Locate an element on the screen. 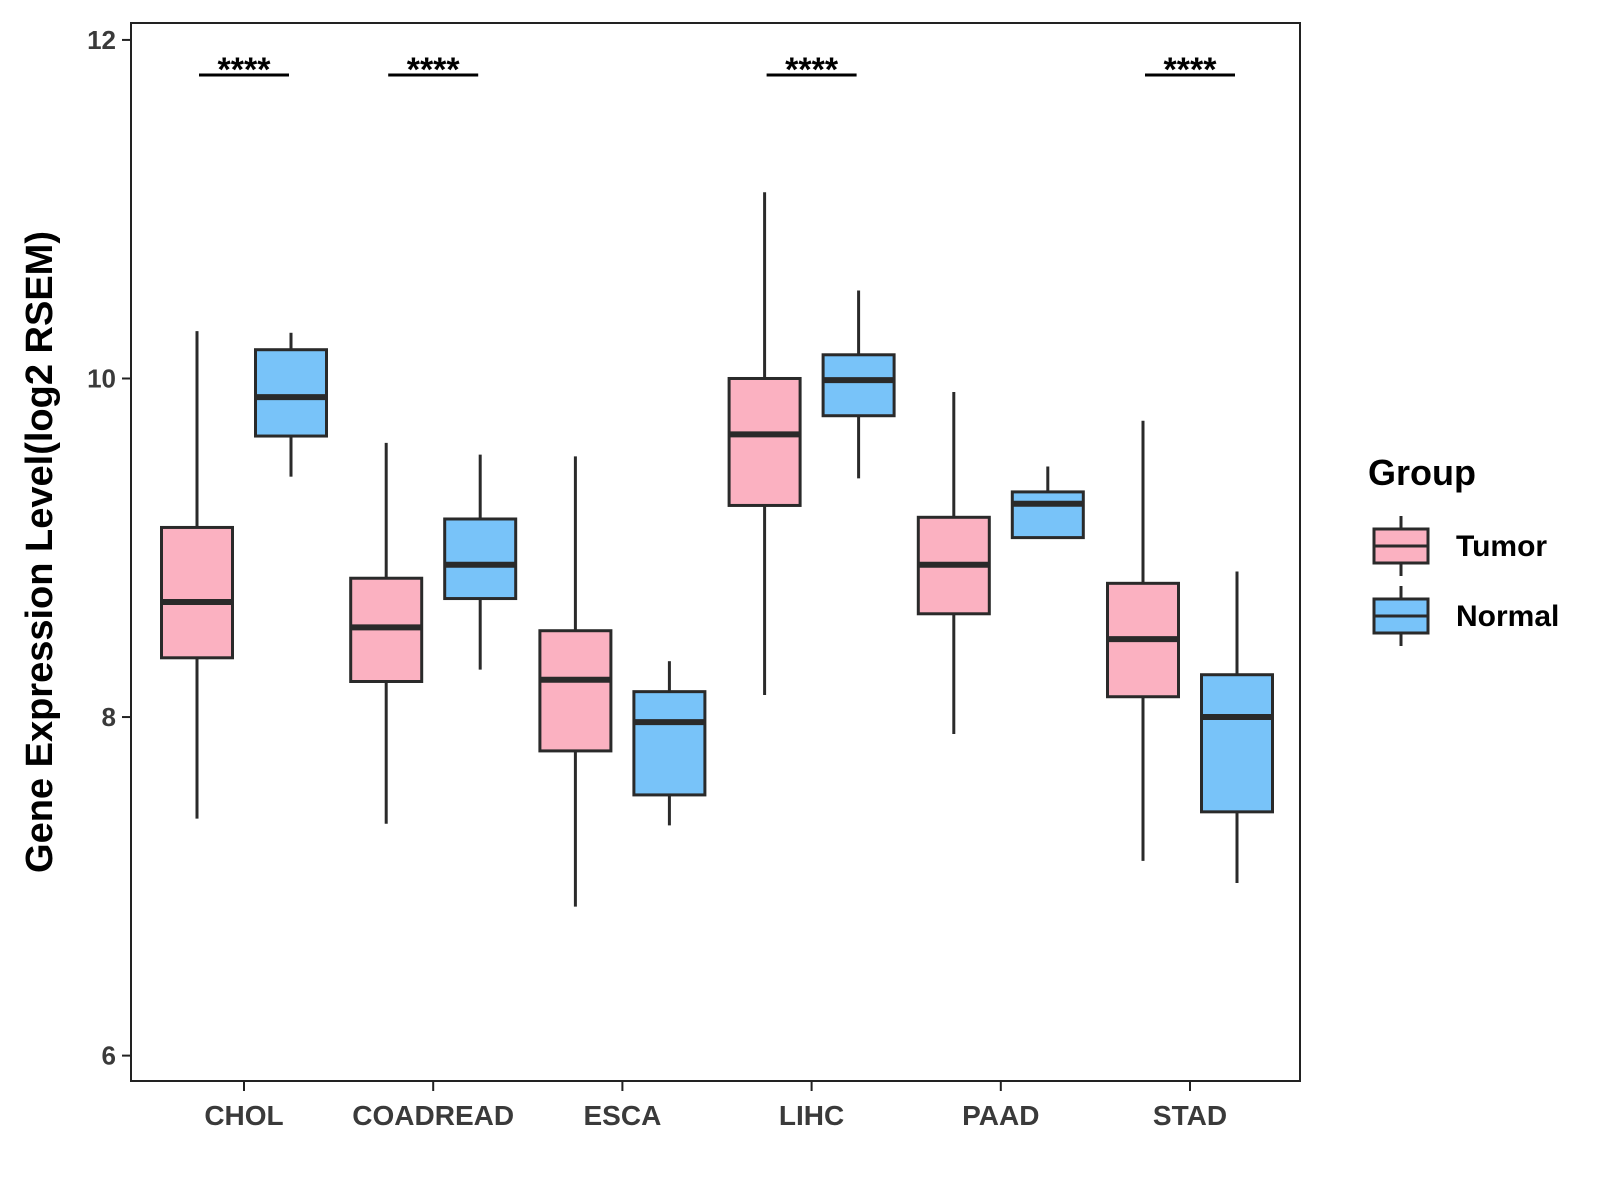 The width and height of the screenshot is (1600, 1200). box-tumor-coadread is located at coordinates (386, 633).